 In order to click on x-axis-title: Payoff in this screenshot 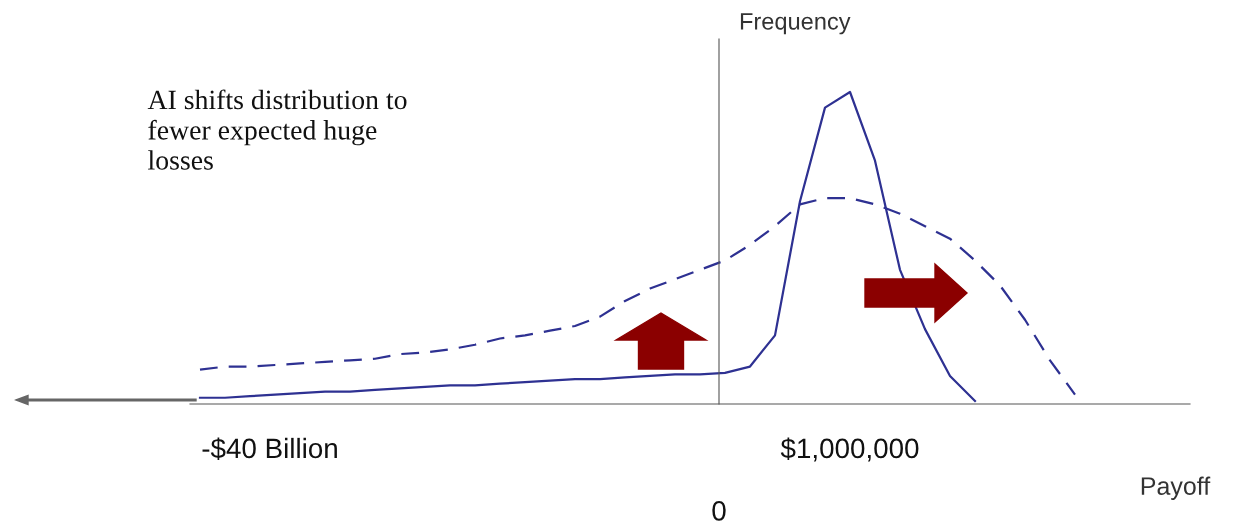, I will do `click(1176, 488)`.